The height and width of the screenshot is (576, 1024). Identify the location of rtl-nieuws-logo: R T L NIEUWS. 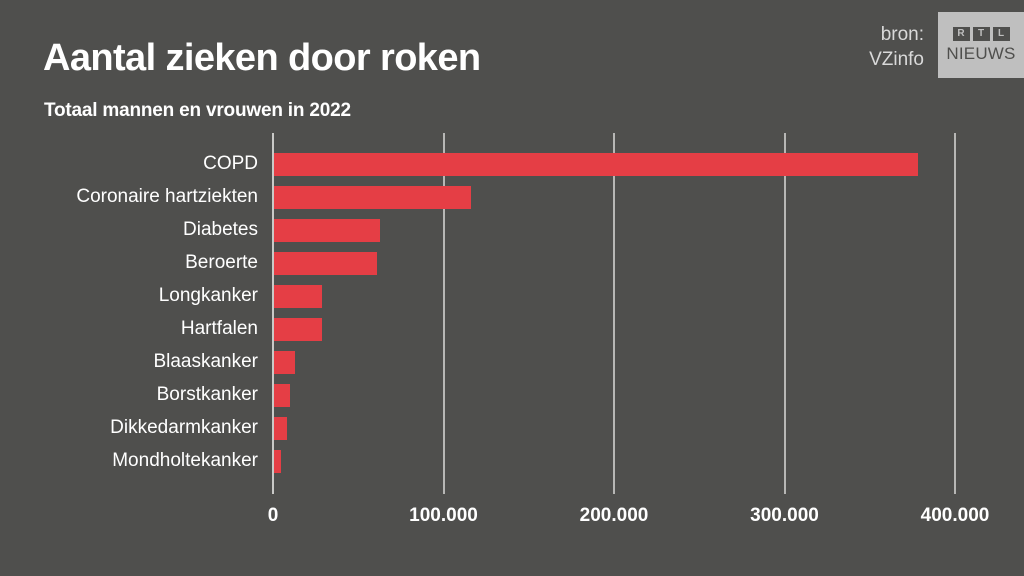
(981, 45).